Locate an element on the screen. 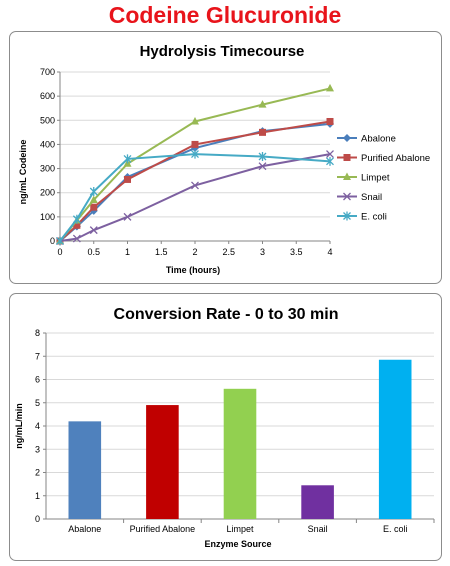 This screenshot has width=450, height=566. legend-item-snail: Snail is located at coordinates (359, 197).